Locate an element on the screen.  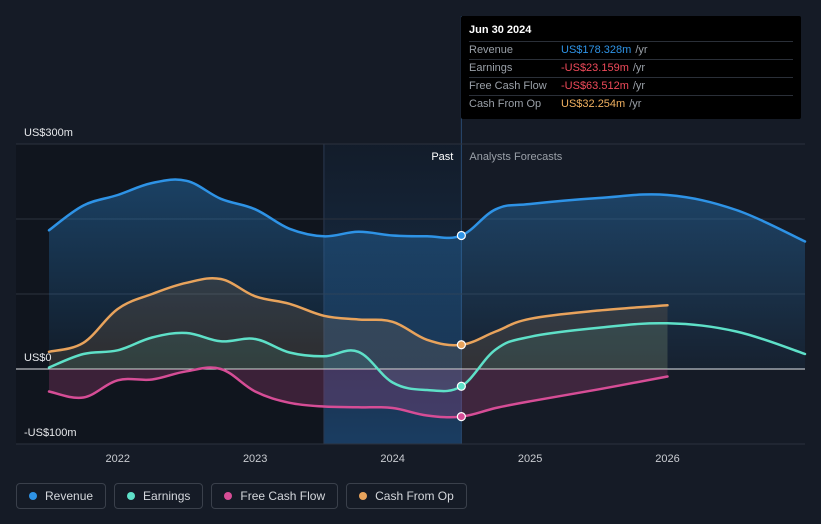
earnings-area is located at coordinates (358, 357).